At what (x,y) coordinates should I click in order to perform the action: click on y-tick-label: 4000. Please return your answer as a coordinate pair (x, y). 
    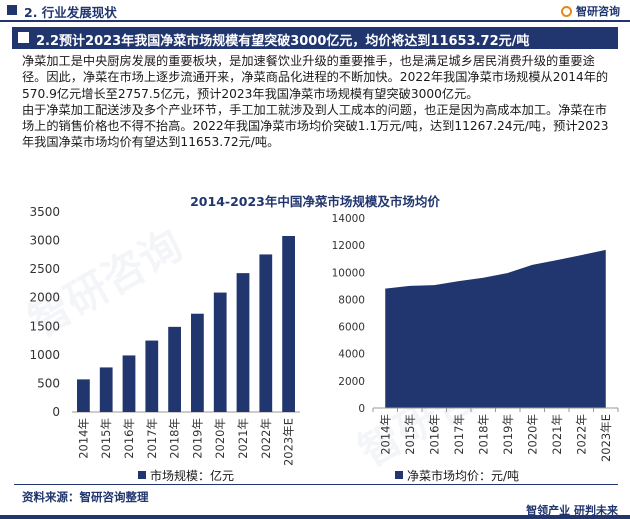
    Looking at the image, I should click on (351, 355).